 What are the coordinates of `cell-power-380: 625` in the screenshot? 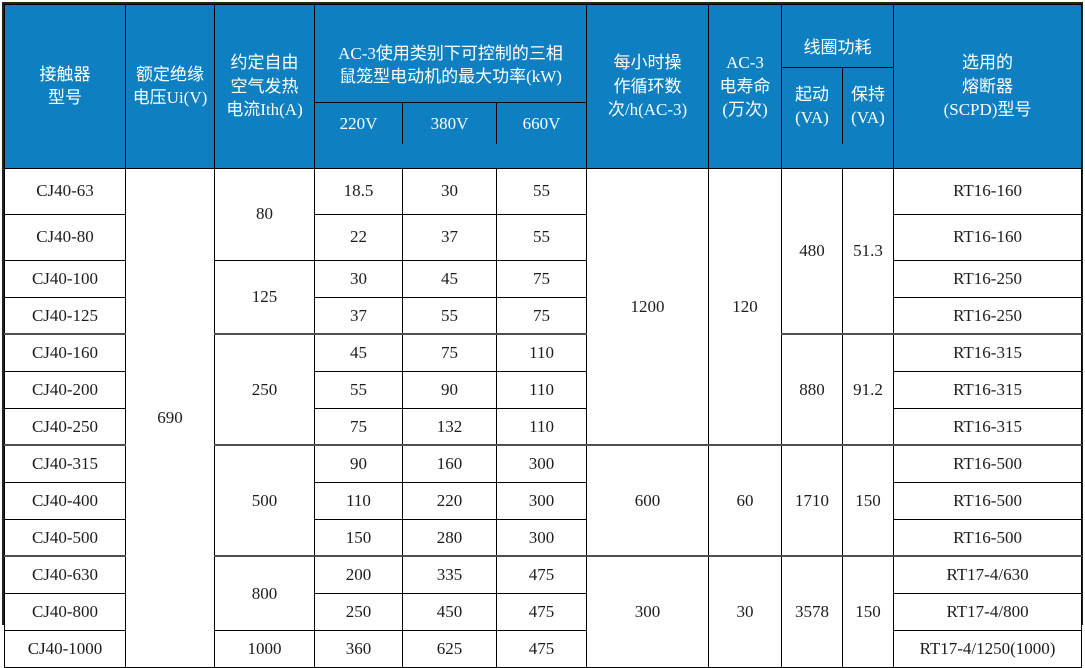 It's located at (449, 648).